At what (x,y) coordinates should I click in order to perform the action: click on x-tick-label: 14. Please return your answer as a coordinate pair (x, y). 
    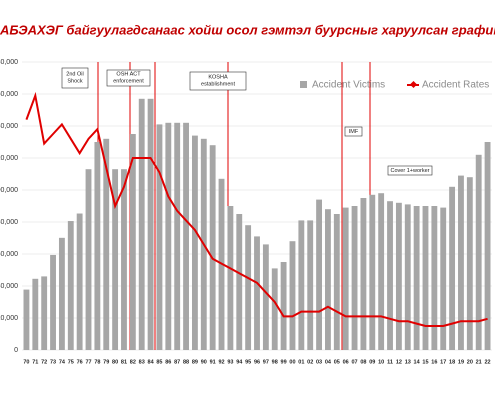
    Looking at the image, I should click on (417, 362).